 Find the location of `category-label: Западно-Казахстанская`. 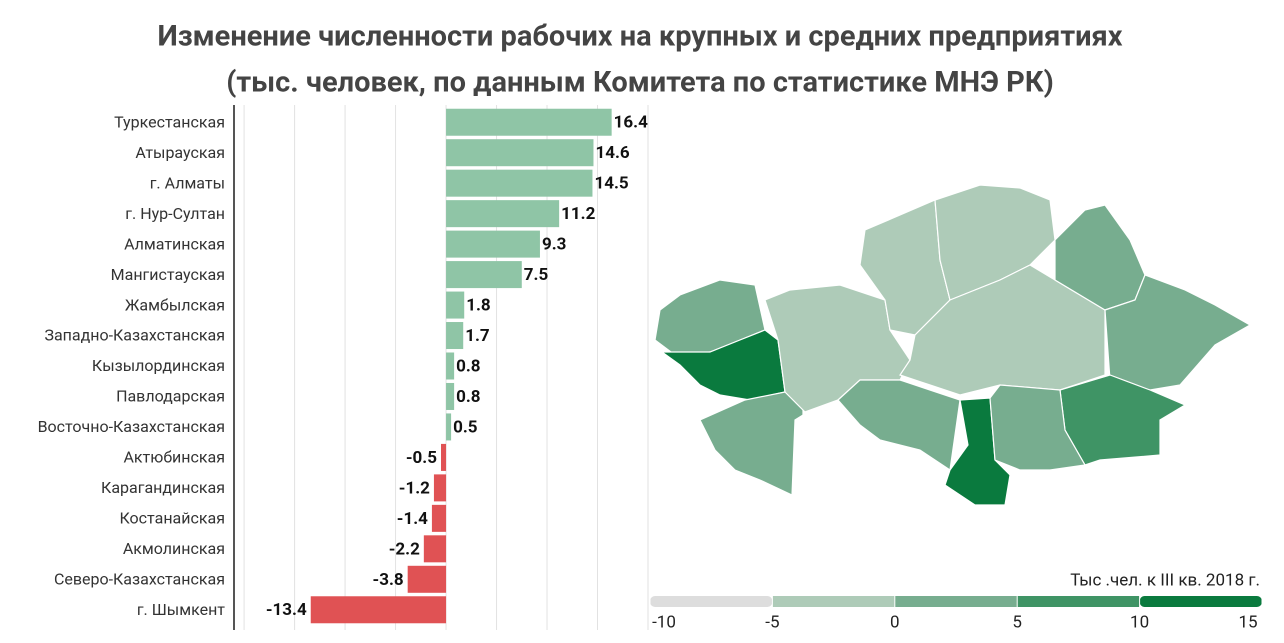

category-label: Западно-Казахстанская is located at coordinates (134, 335).